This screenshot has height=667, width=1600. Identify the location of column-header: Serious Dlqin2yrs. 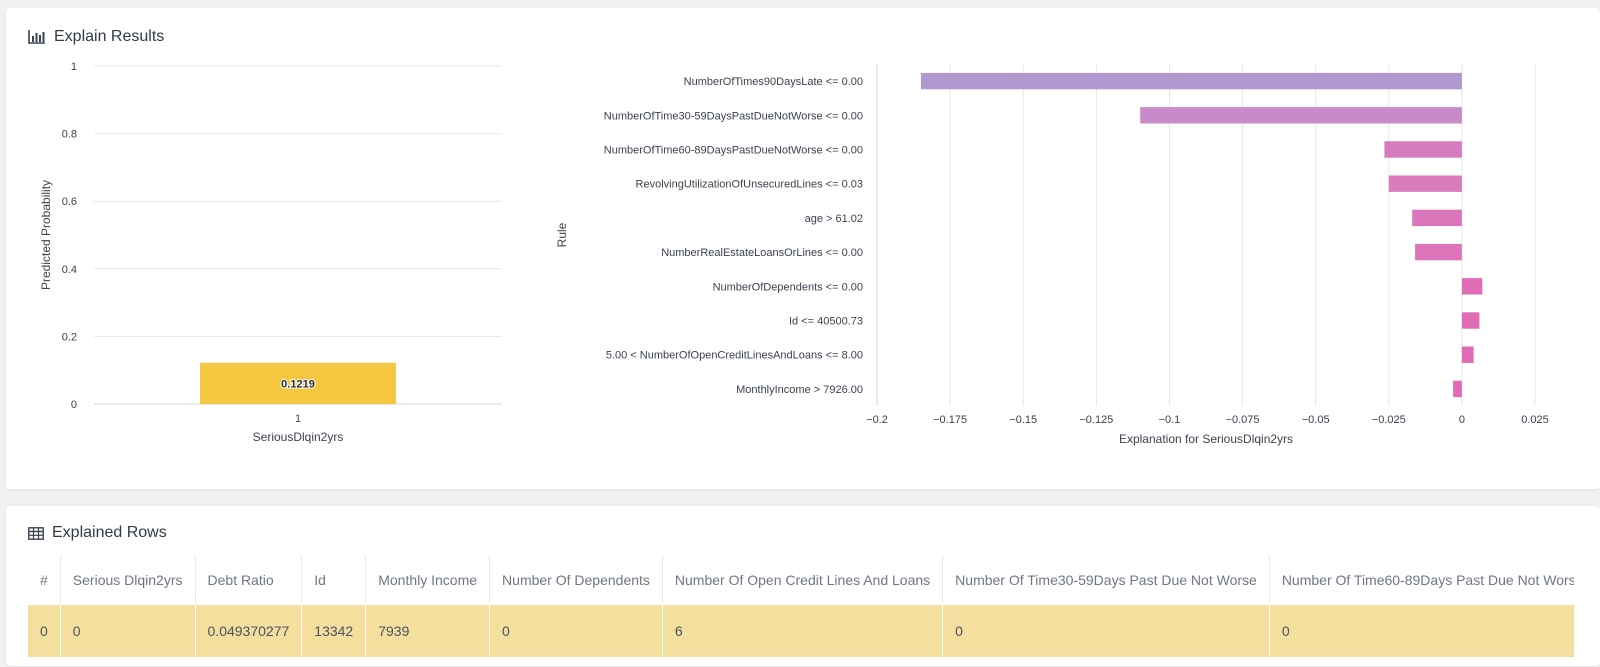
(128, 580).